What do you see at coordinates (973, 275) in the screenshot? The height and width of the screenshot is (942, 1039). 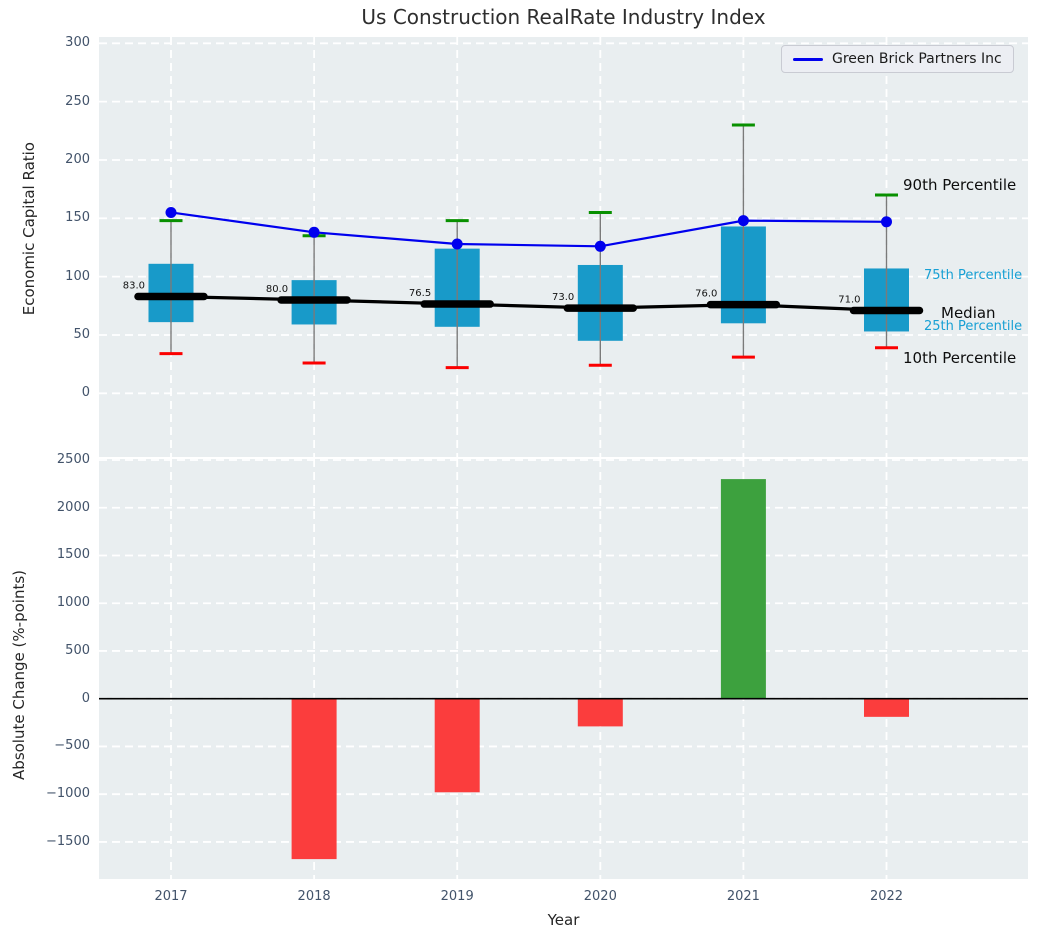 I see `annotation-75th-percentile: 75th Percentile` at bounding box center [973, 275].